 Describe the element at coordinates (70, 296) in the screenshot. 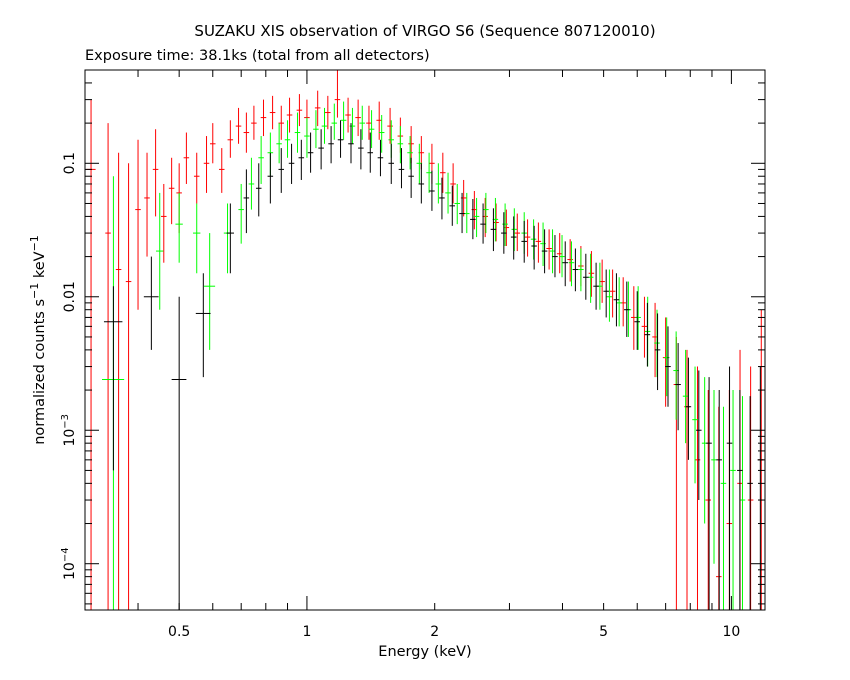

I see `y-tick-label: 0.01` at that location.